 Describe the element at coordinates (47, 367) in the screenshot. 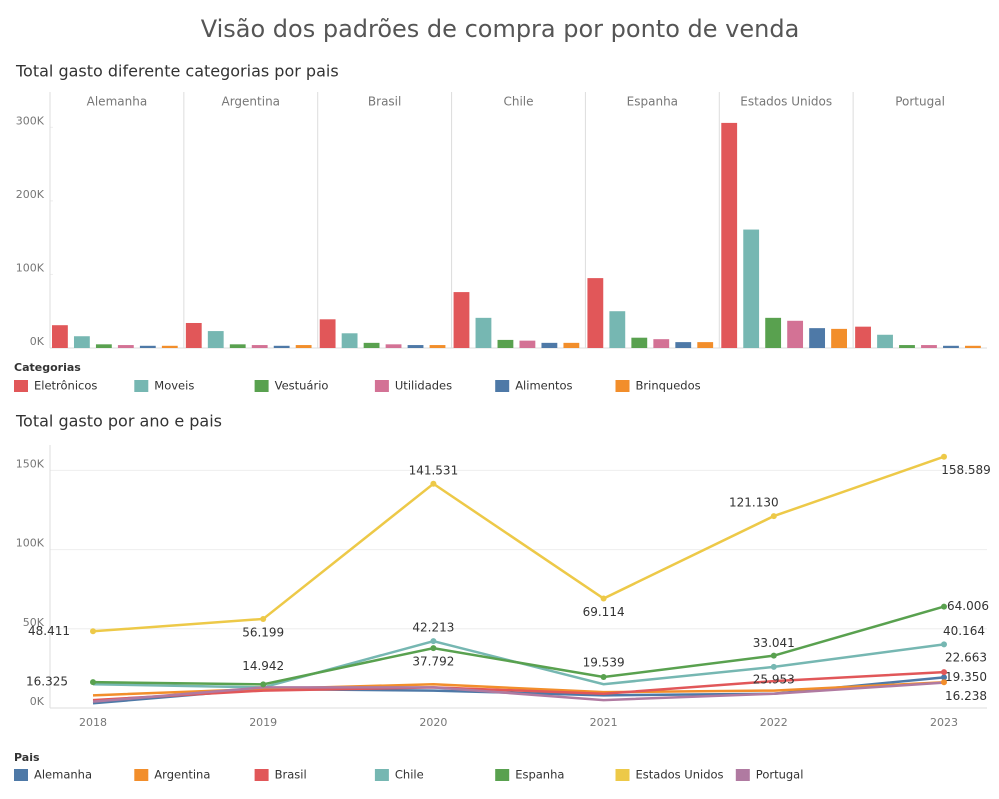

I see `legend-title: Categorias` at that location.